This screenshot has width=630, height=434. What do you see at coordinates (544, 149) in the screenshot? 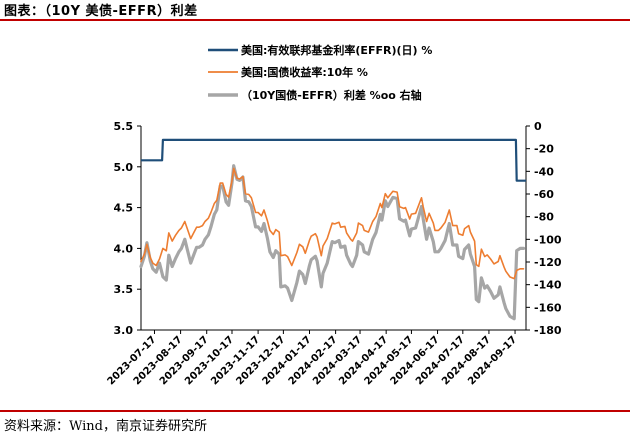
I see `right-tick-label: -20` at bounding box center [544, 149].